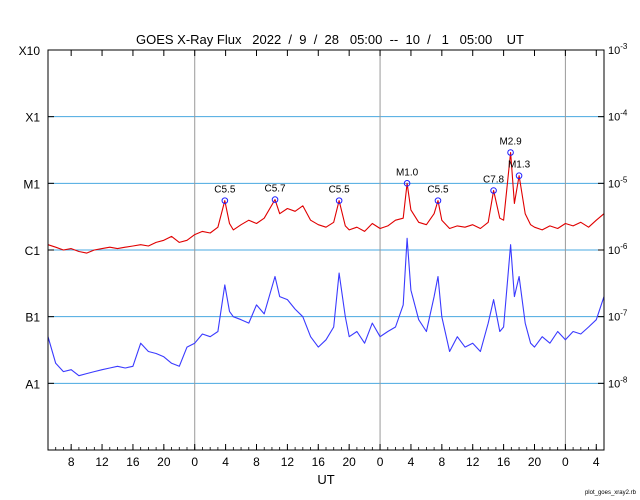 The image size is (640, 500). I want to click on flare-markers: C5.5 C5.7 C5.5 M1.0 C5.5 C7.8 M2.9 M1.3, so click(372, 170).